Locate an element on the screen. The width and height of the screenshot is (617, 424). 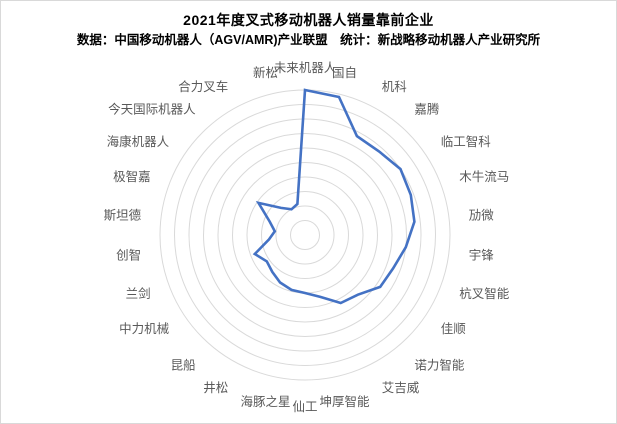
axis-label: 劢微 is located at coordinates (482, 216).